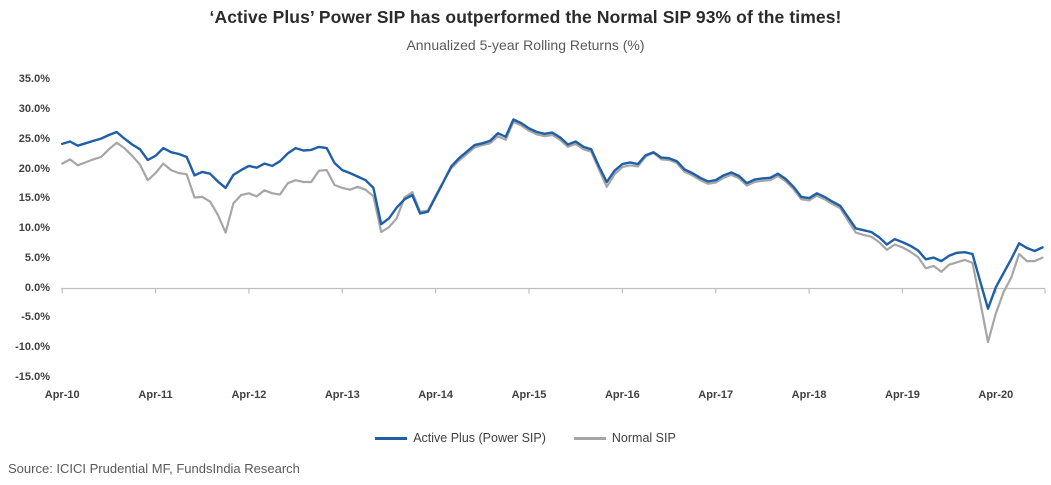  Describe the element at coordinates (553, 290) in the screenshot. I see `x-axis` at that location.